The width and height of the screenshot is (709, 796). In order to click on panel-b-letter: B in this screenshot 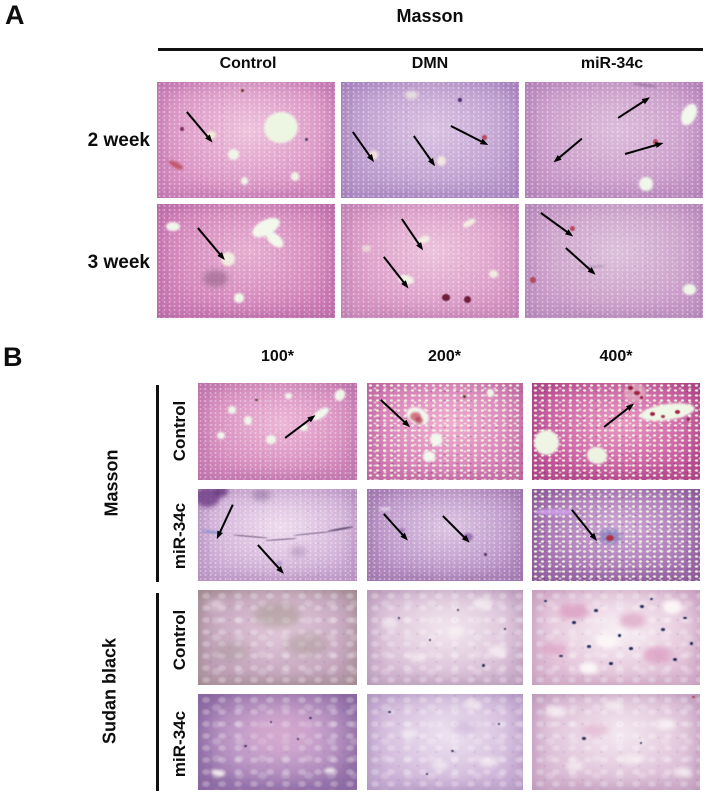, I will do `click(13, 357)`.